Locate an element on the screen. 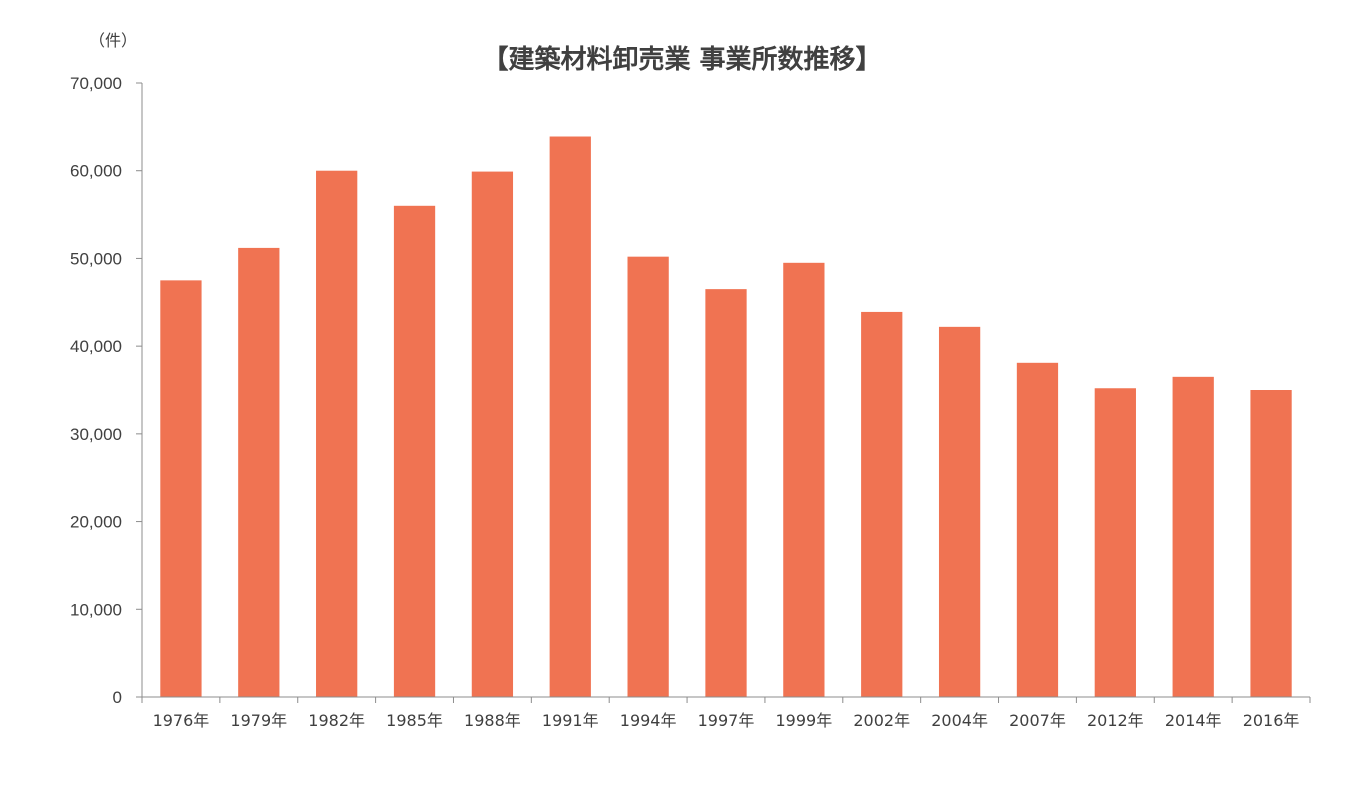 The width and height of the screenshot is (1350, 791). bar-1985年 is located at coordinates (414, 451).